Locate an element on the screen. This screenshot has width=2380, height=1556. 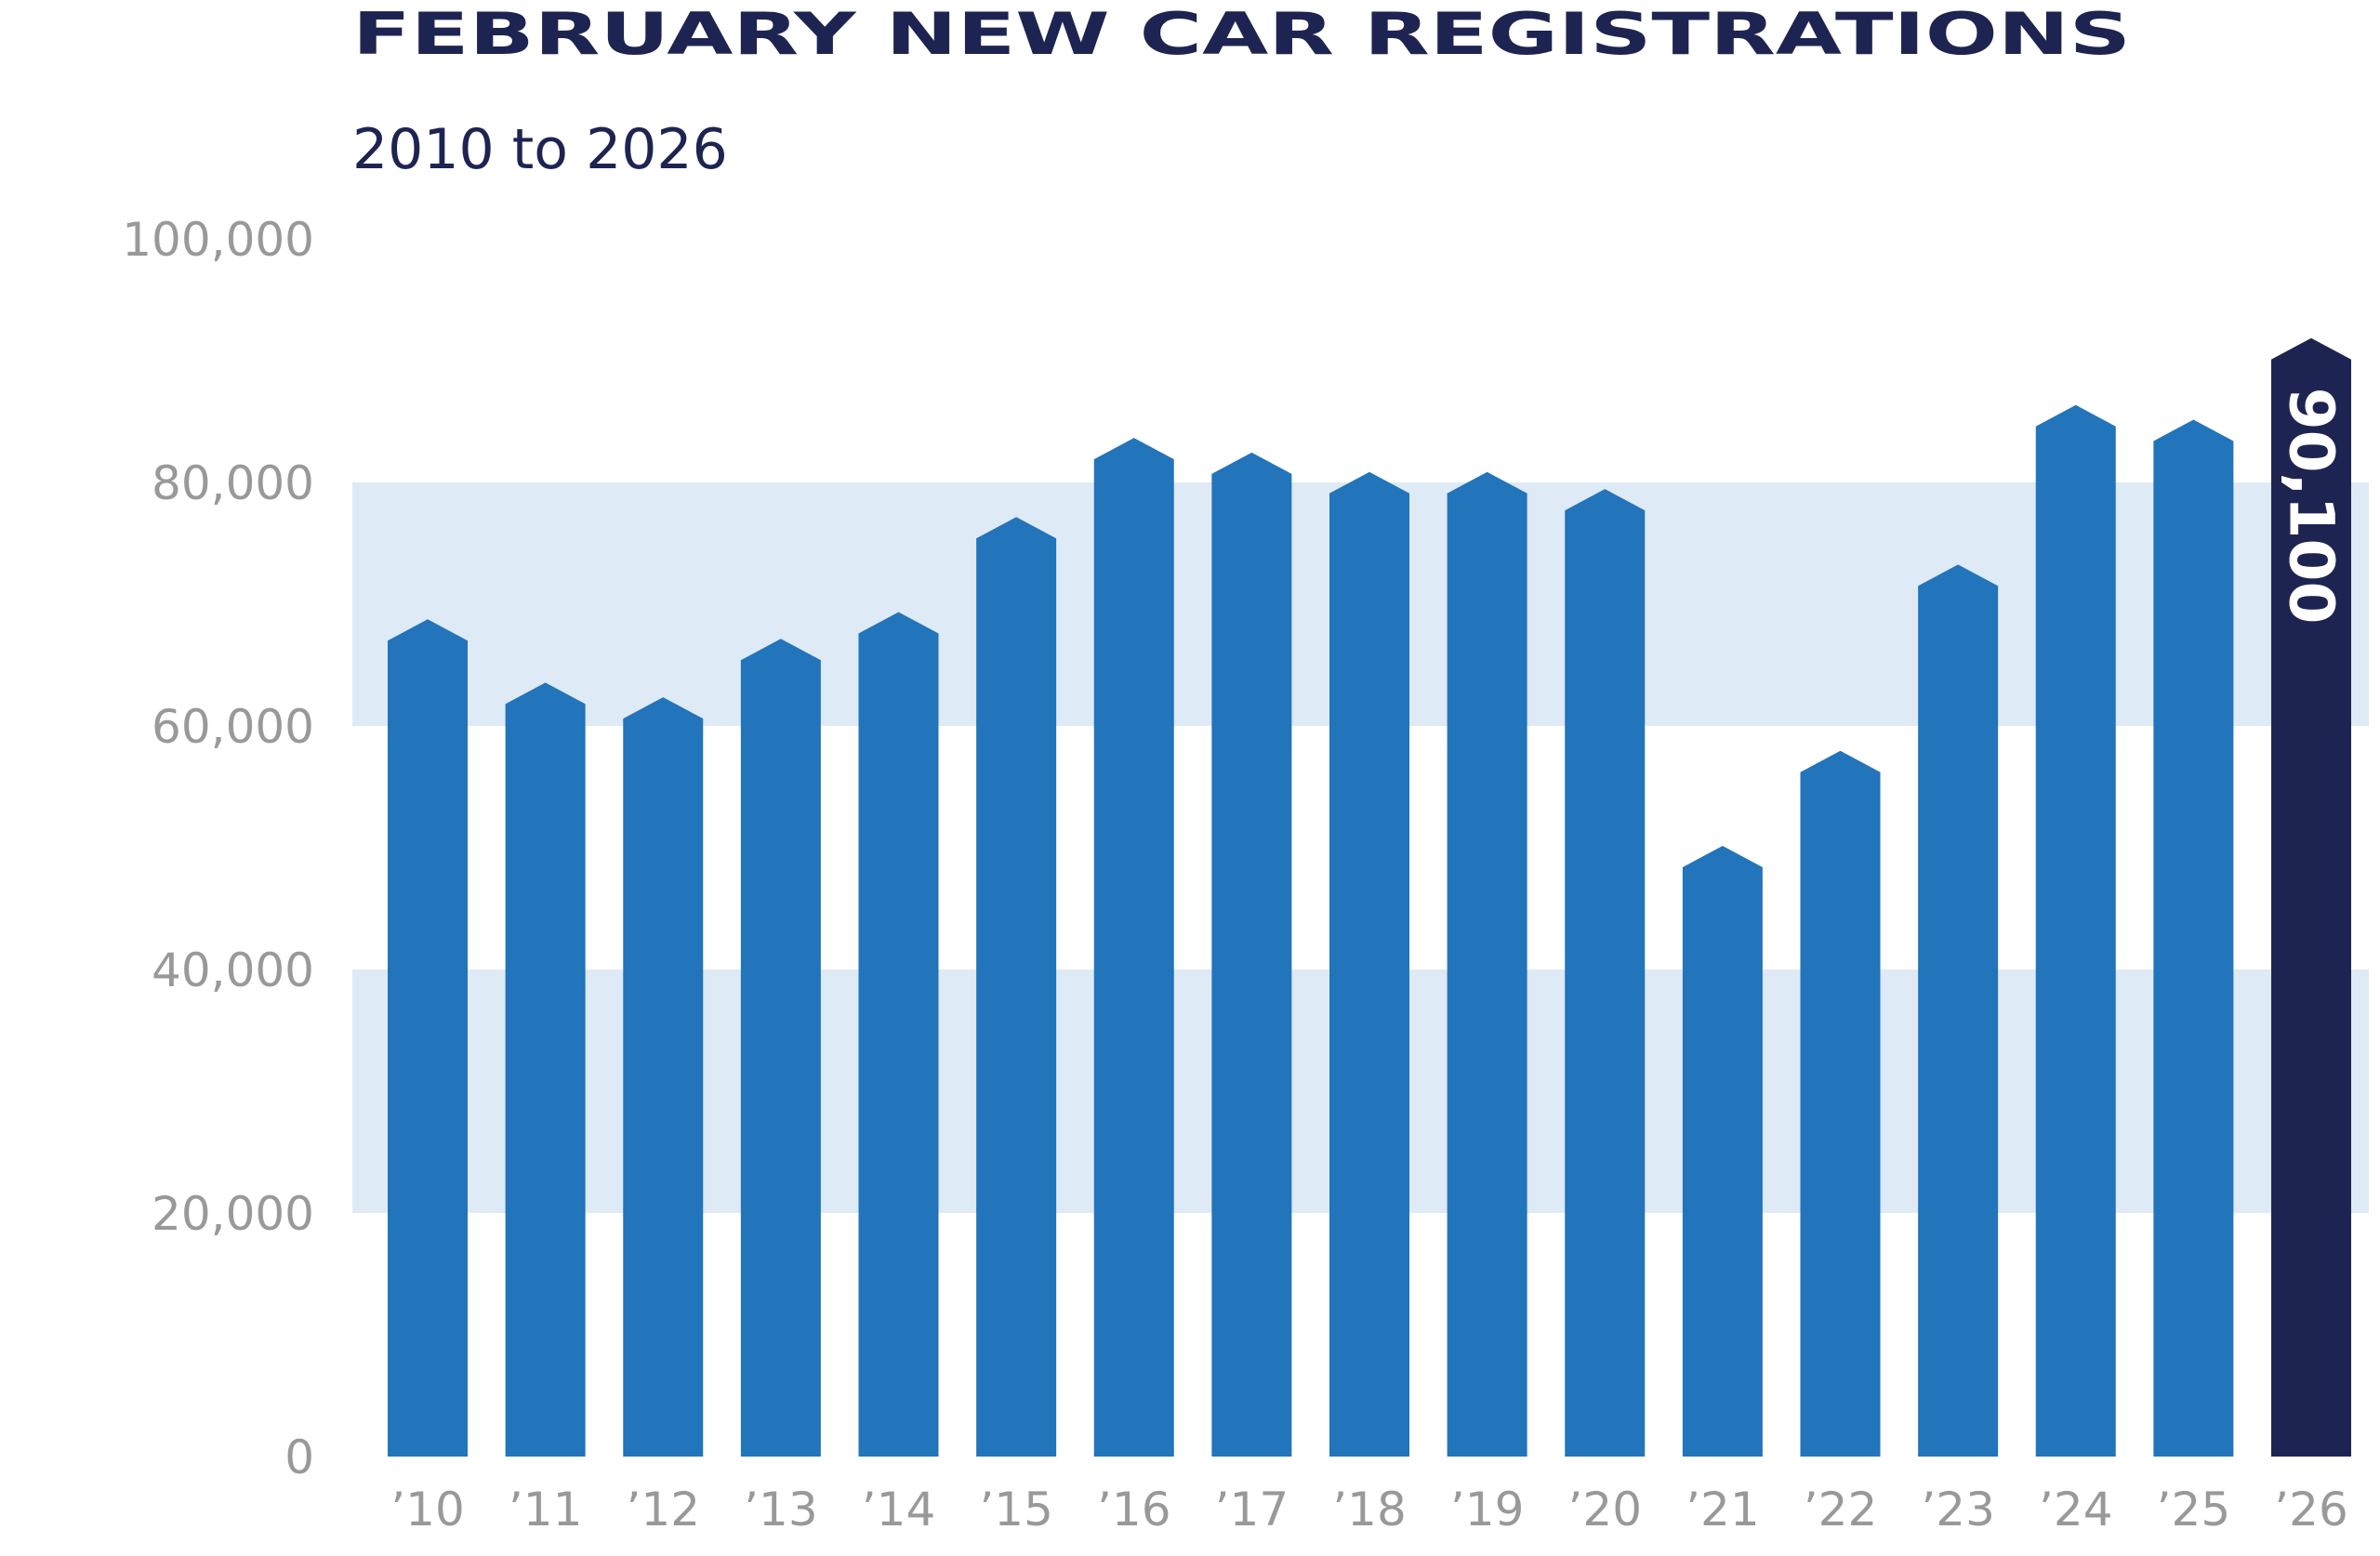
y-tick-label: 100,000 is located at coordinates (218, 240).